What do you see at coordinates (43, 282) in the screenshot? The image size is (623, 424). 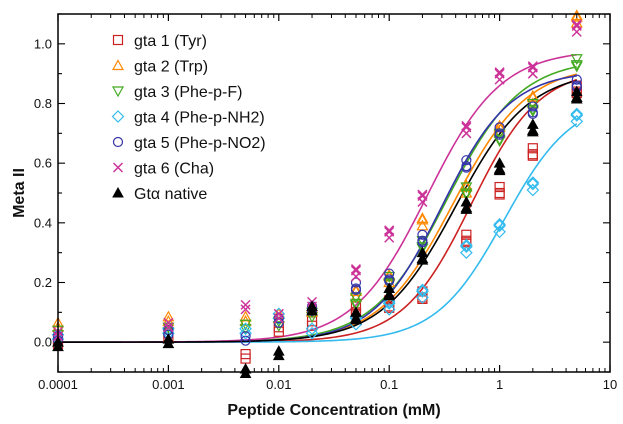 I see `y-tick-label: 0.2` at bounding box center [43, 282].